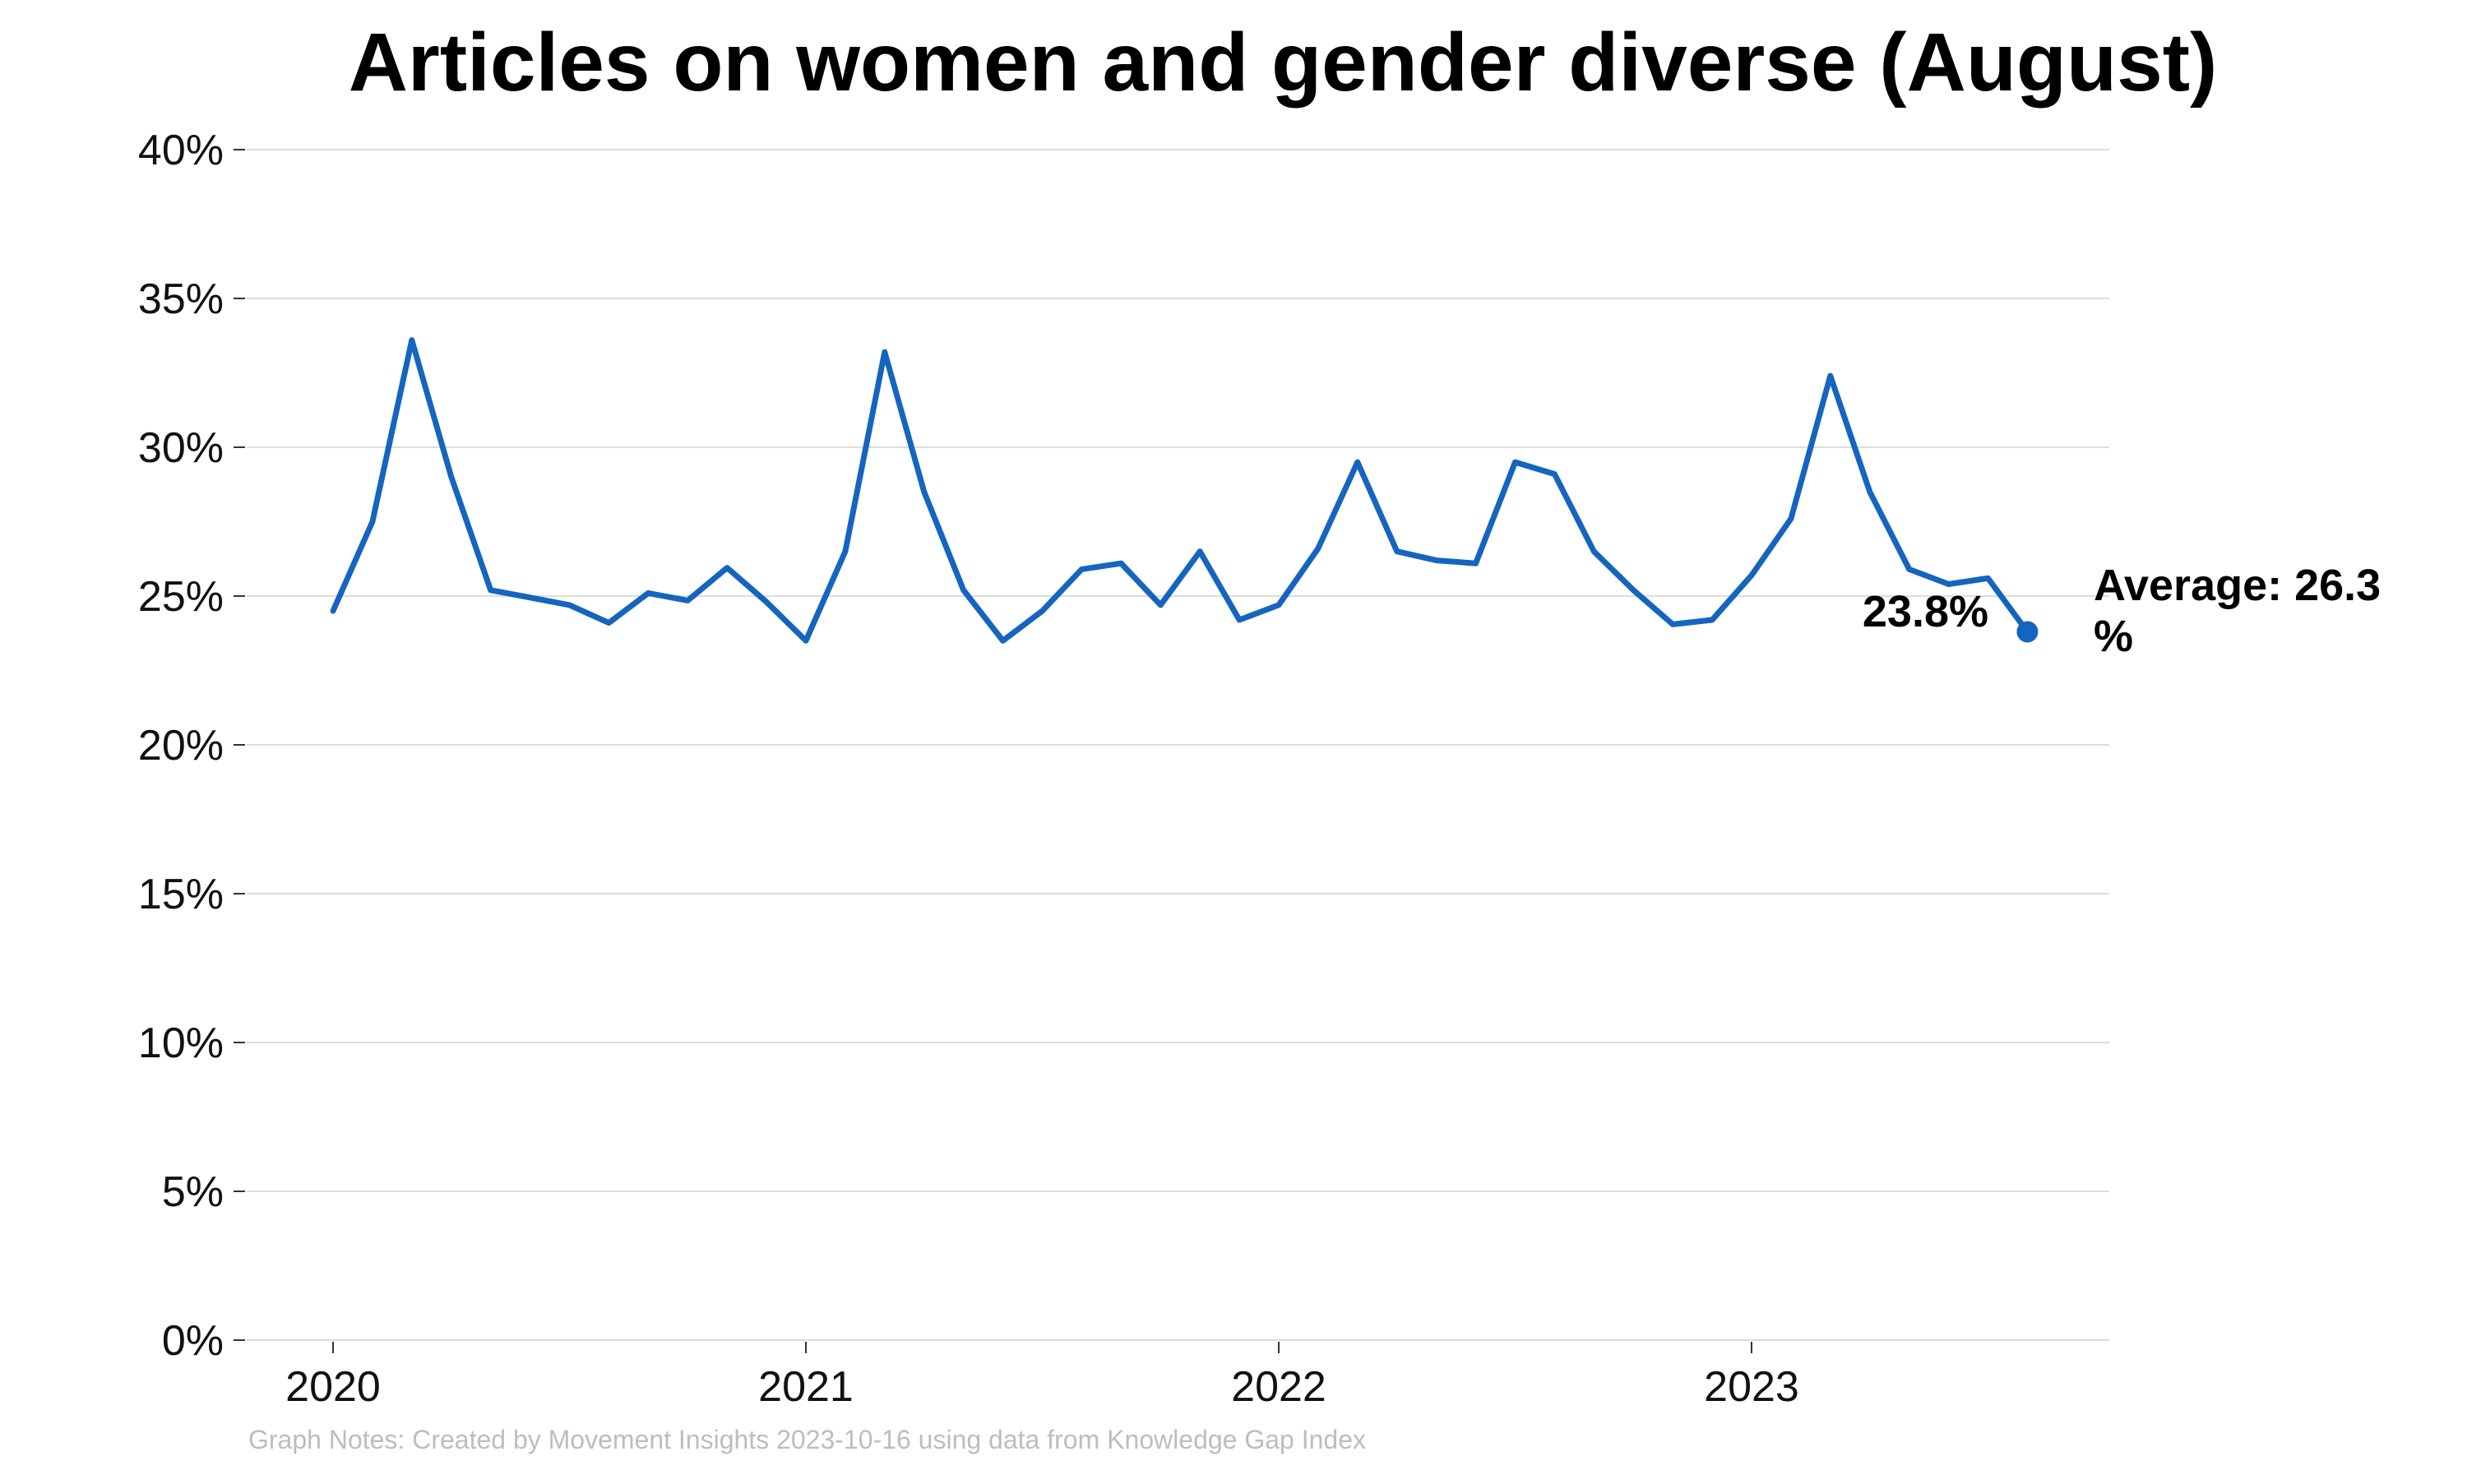 Image resolution: width=2467 pixels, height=1484 pixels. What do you see at coordinates (1751, 1387) in the screenshot?
I see `x-tick-label: 2023` at bounding box center [1751, 1387].